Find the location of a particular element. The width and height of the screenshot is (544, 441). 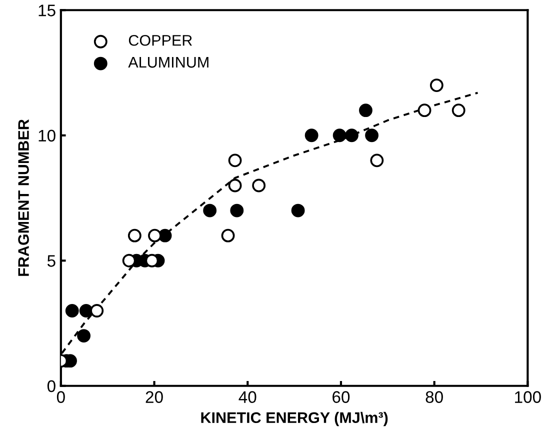

y-axis-title: FRAGMENT NUMBER is located at coordinates (23, 197).